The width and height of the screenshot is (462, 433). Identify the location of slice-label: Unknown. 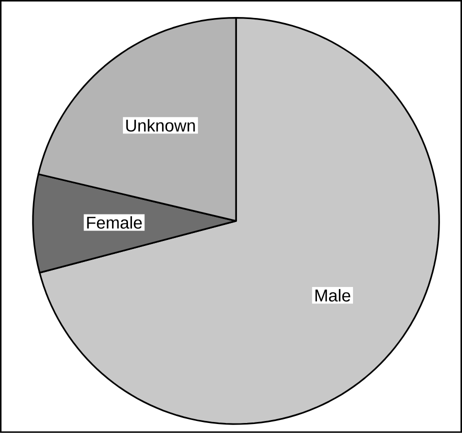
(160, 125).